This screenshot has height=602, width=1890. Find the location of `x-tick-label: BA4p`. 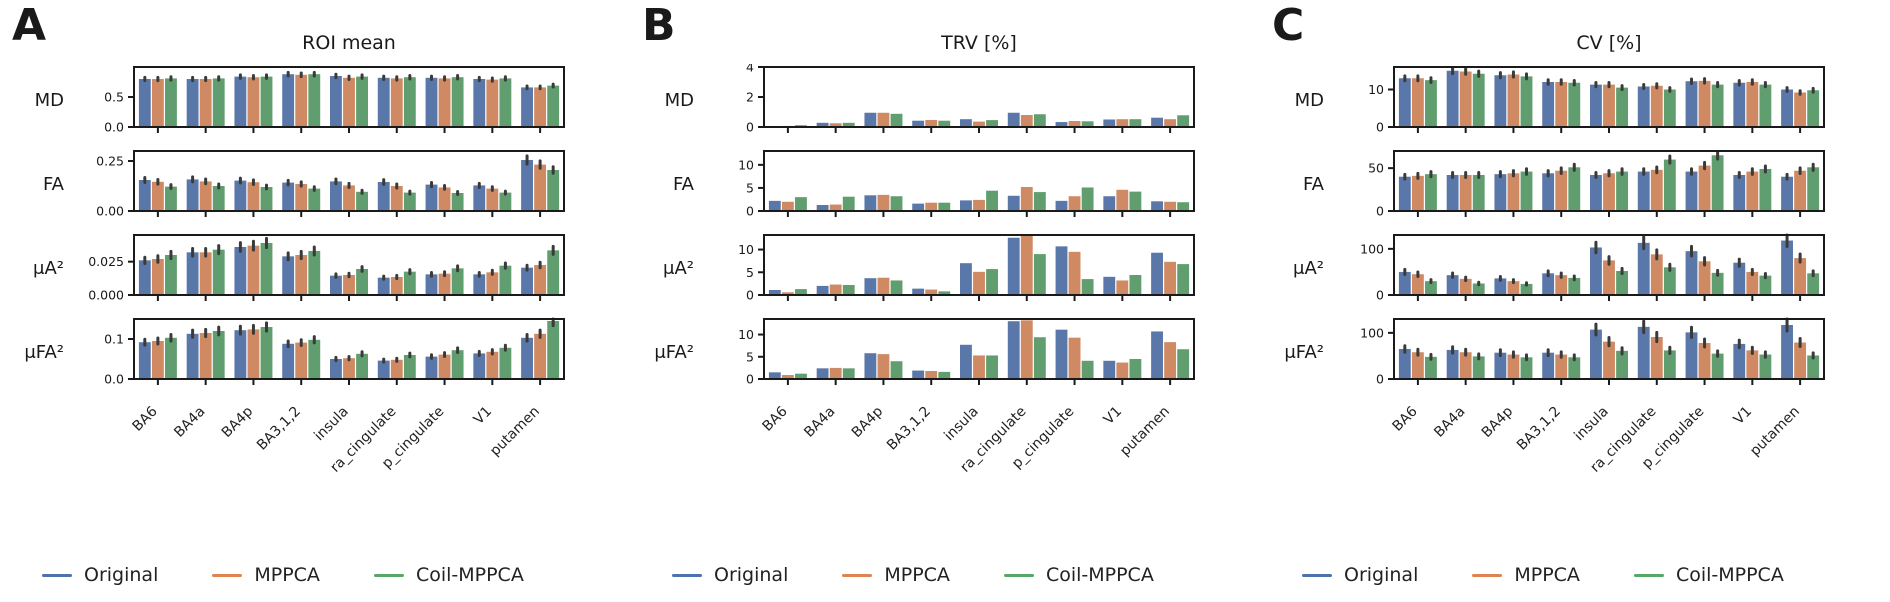

x-tick-label: BA4p is located at coordinates (1498, 422).